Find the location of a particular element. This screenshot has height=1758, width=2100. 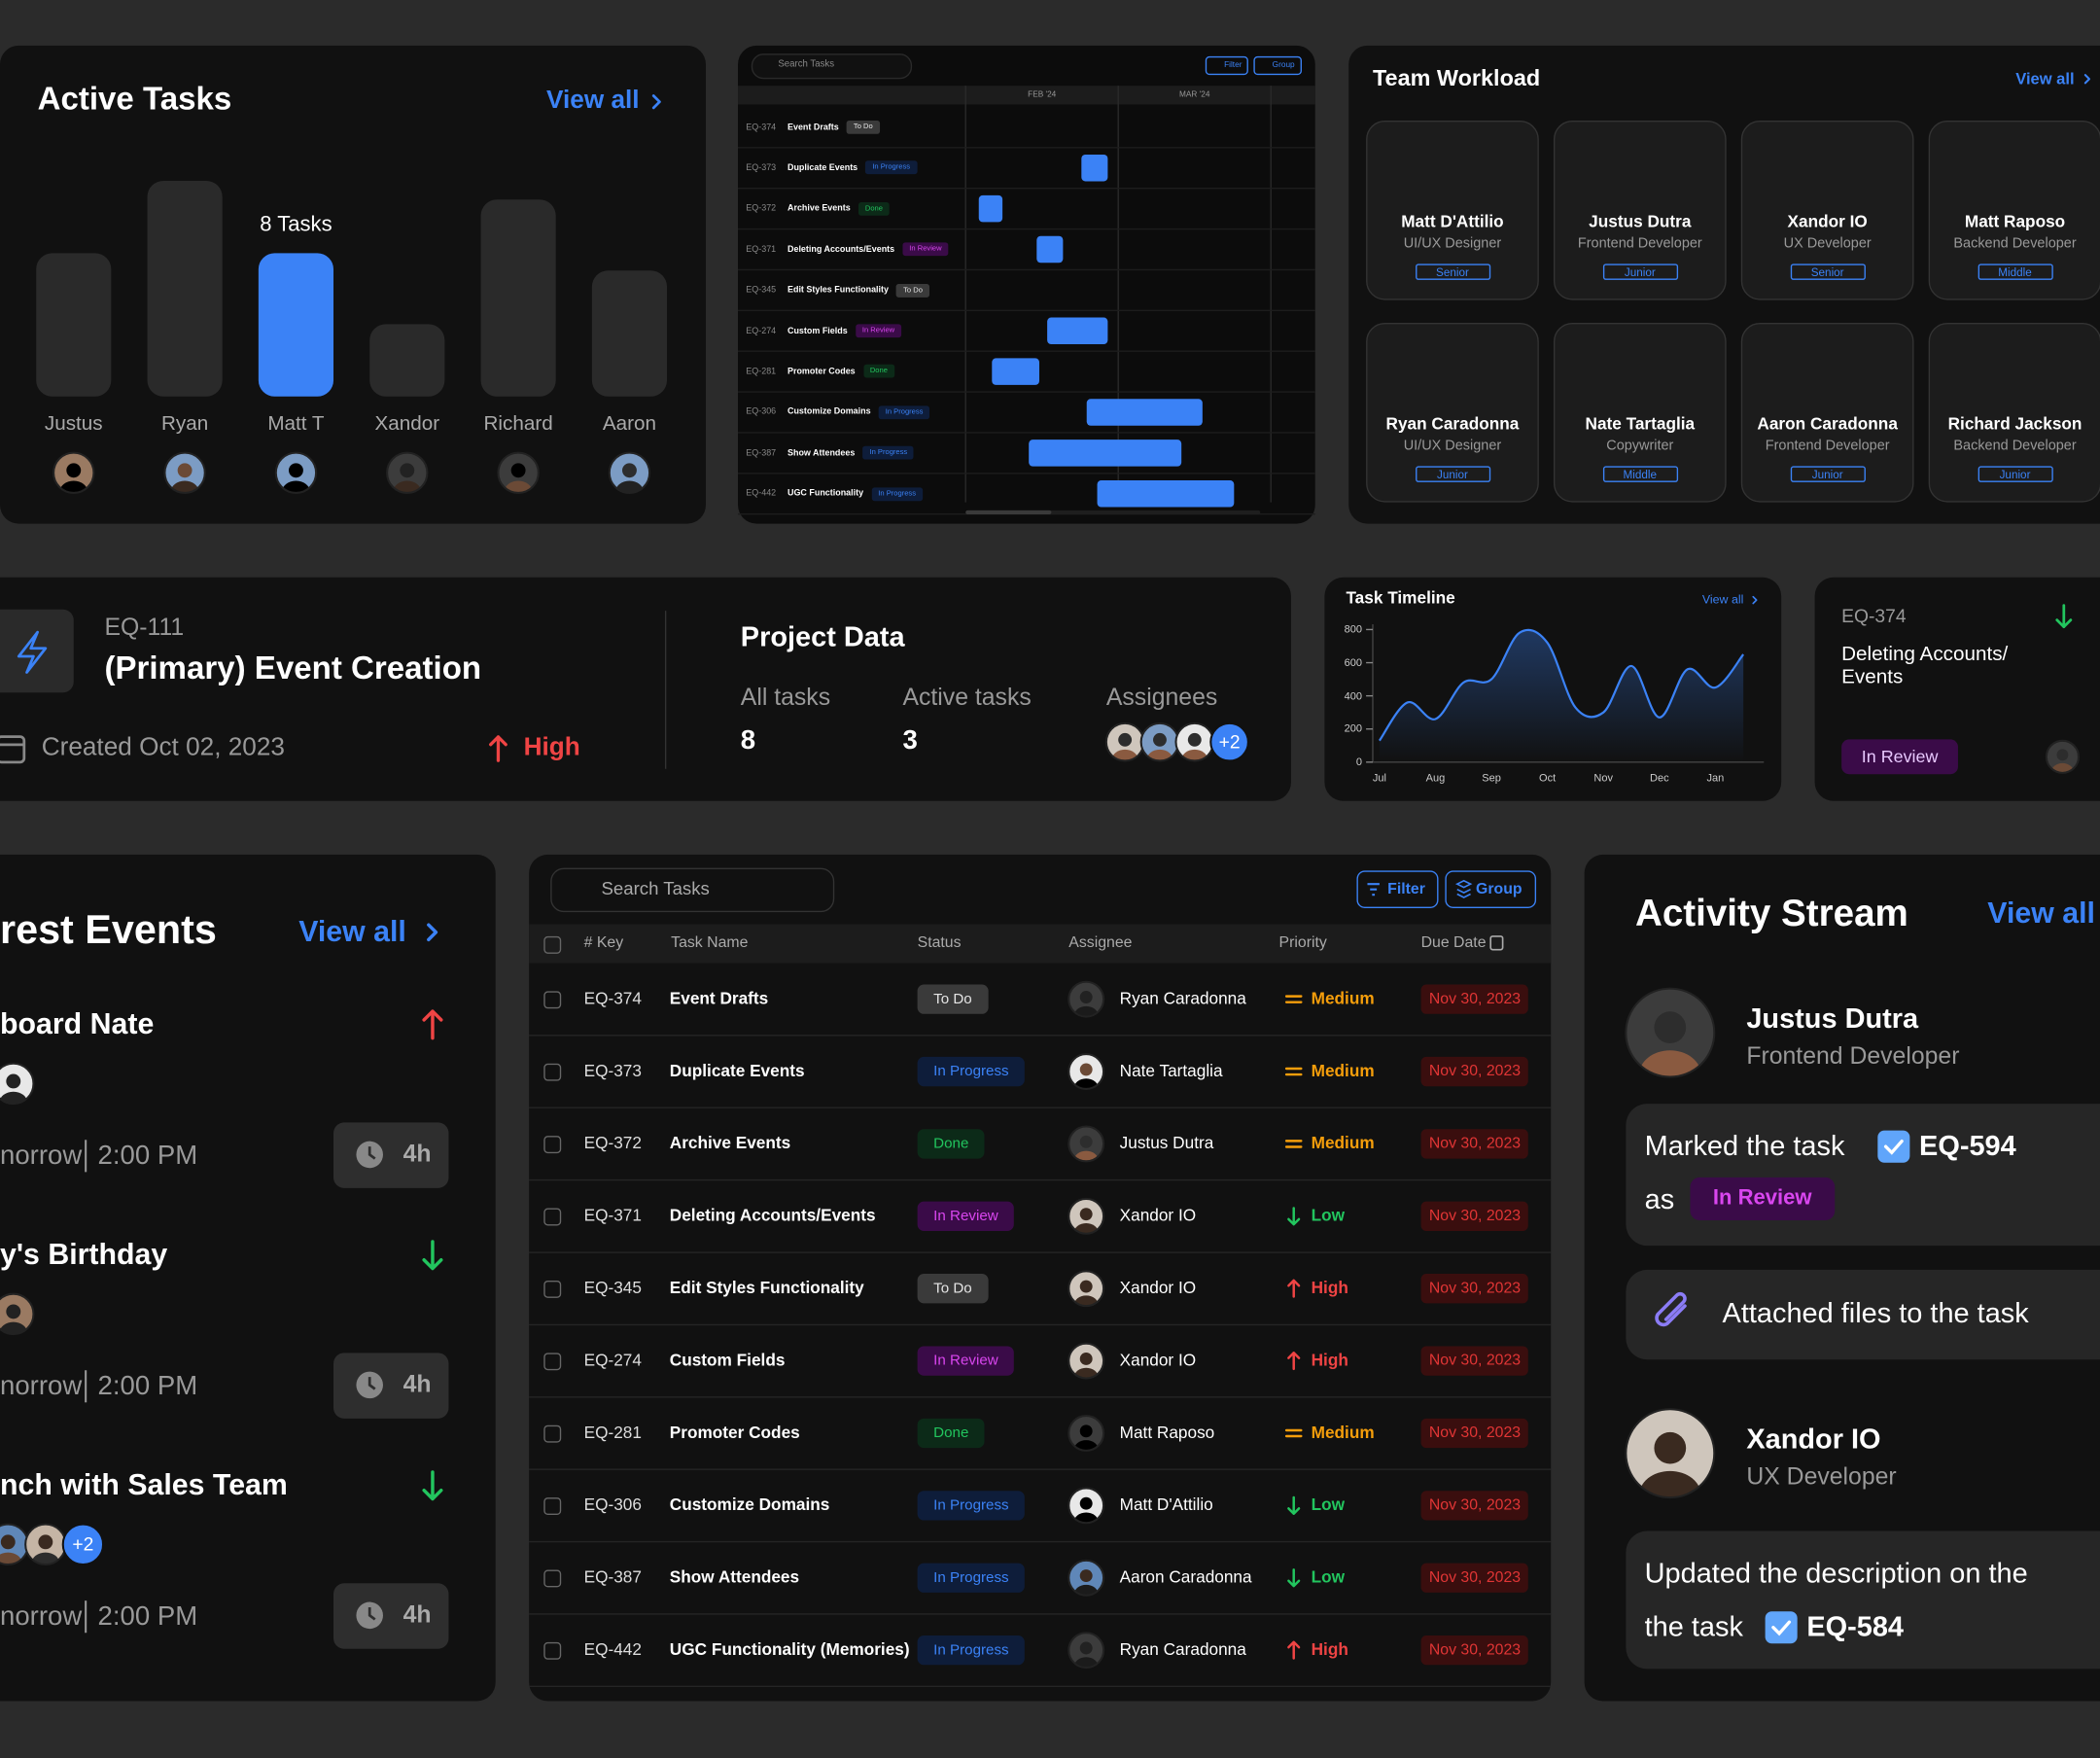

member-card is located at coordinates (2014, 210).